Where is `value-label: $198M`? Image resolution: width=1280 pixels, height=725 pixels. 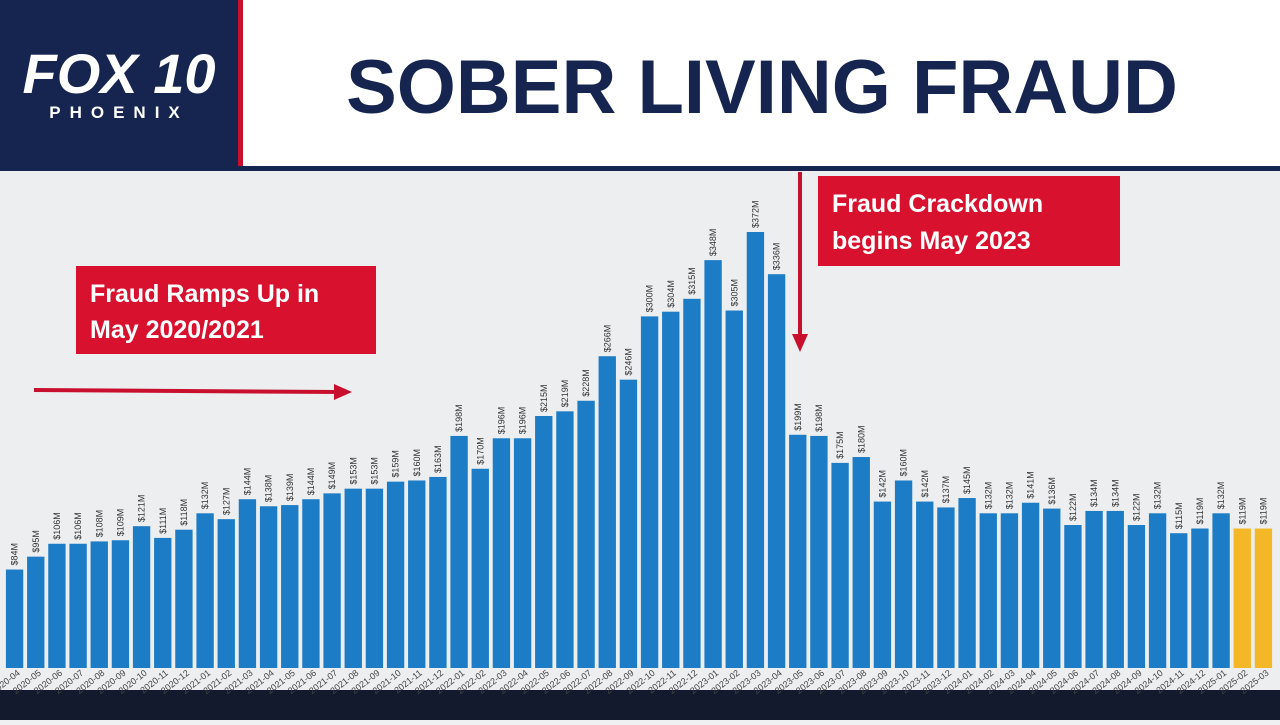 value-label: $198M is located at coordinates (459, 418).